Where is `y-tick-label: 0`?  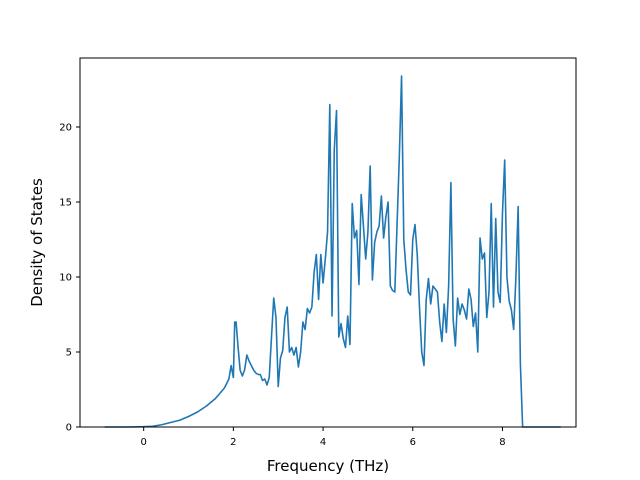
y-tick-label: 0 is located at coordinates (69, 428).